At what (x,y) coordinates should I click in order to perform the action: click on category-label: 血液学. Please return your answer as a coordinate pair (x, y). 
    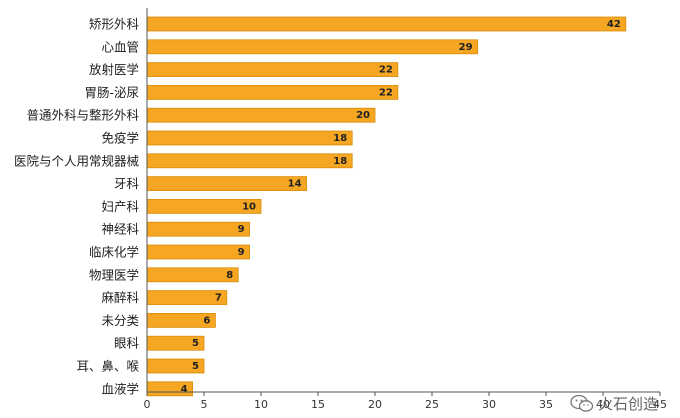
    Looking at the image, I should click on (120, 388).